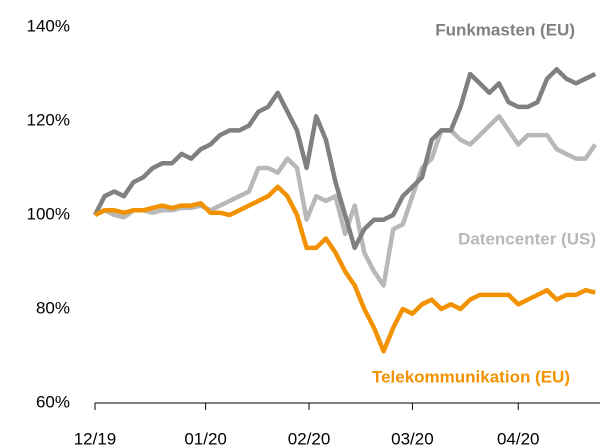 This screenshot has height=448, width=608. What do you see at coordinates (53, 307) in the screenshot?
I see `y-tick-label: 80%` at bounding box center [53, 307].